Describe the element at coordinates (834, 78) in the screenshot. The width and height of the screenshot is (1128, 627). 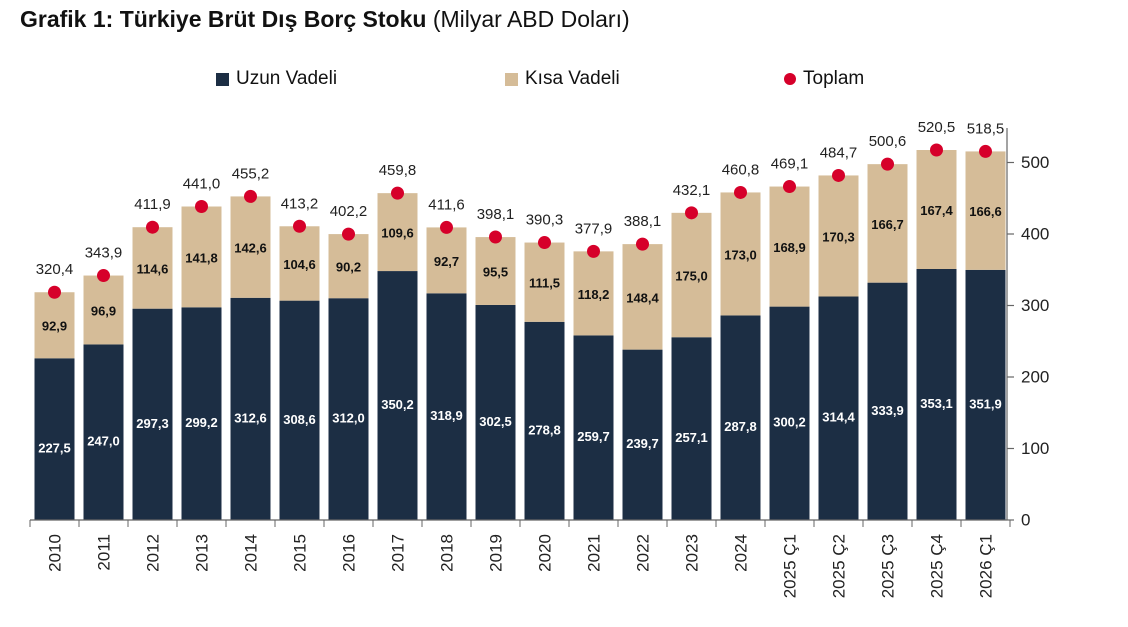
I see `legend-label-total: Toplam` at that location.